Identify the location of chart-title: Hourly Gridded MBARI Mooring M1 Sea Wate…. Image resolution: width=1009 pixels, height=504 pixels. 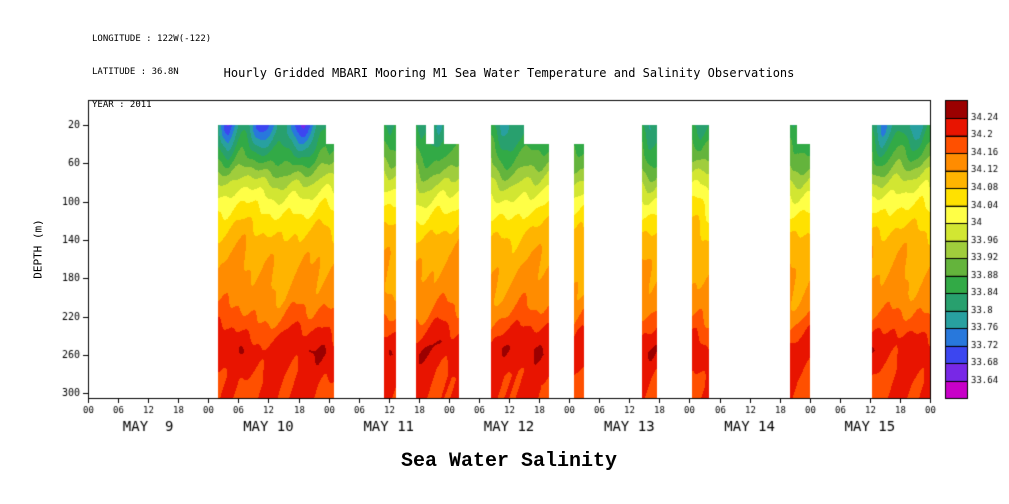
(509, 73).